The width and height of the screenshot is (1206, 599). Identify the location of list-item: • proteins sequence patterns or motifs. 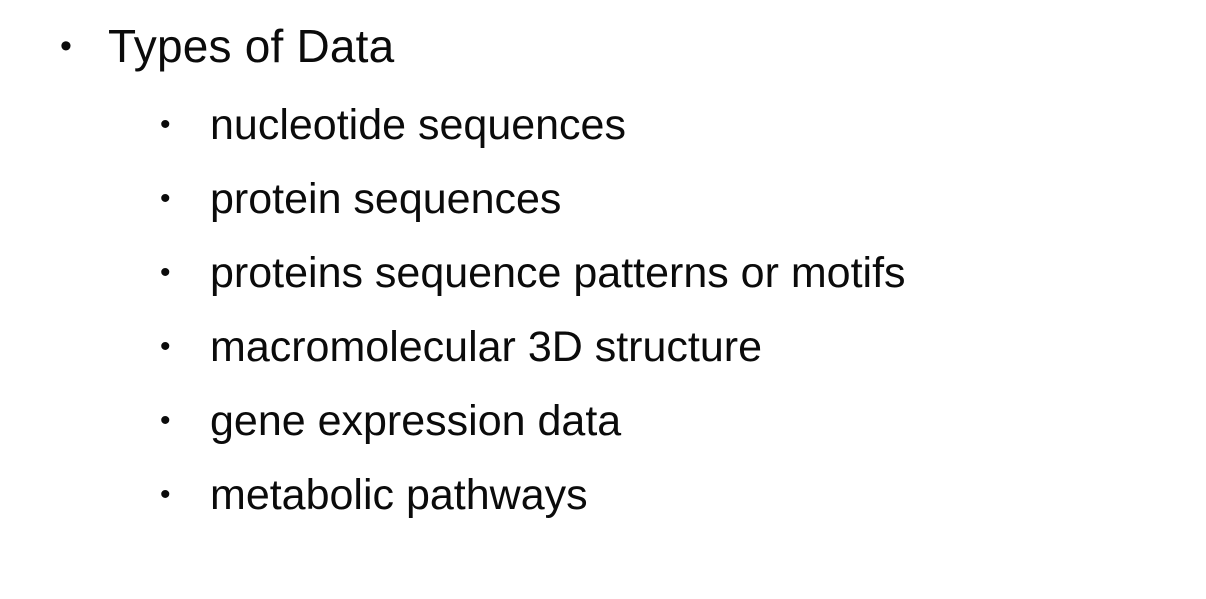
(533, 273).